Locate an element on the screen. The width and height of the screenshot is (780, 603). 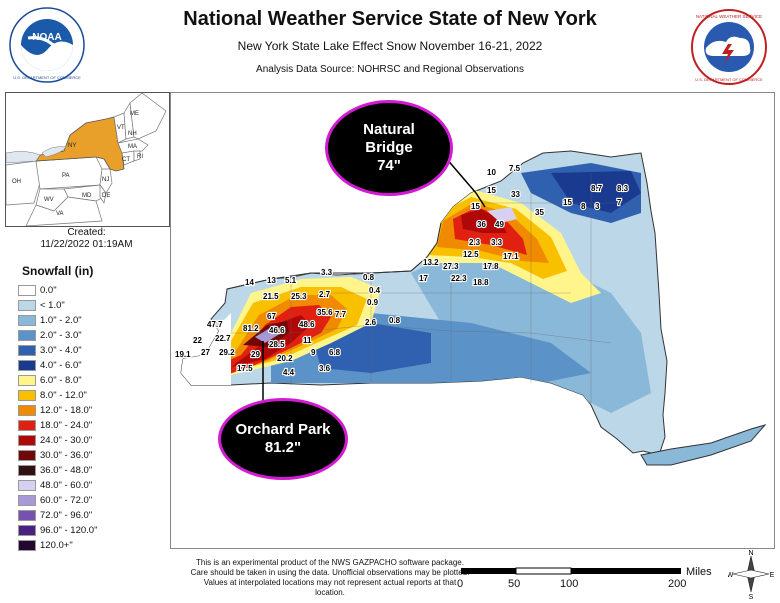
natural-bridge-callout: Natural Bridge 74" is located at coordinates (389, 148).